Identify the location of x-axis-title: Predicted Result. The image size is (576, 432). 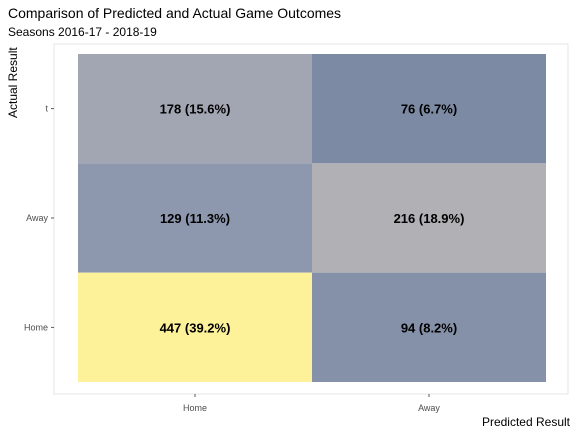
(526, 422).